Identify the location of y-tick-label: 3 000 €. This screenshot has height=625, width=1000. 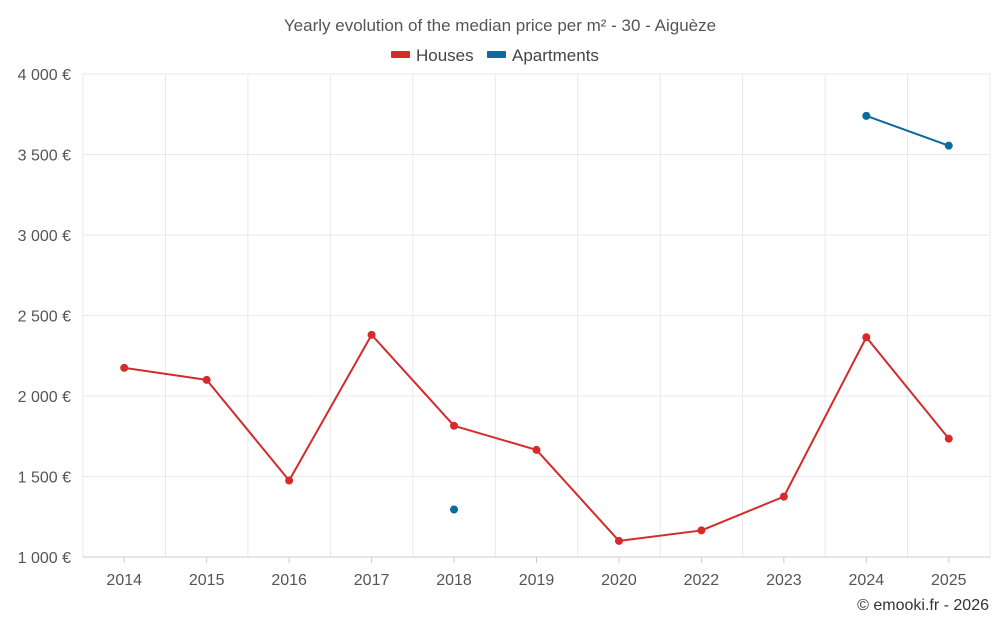
(44, 236).